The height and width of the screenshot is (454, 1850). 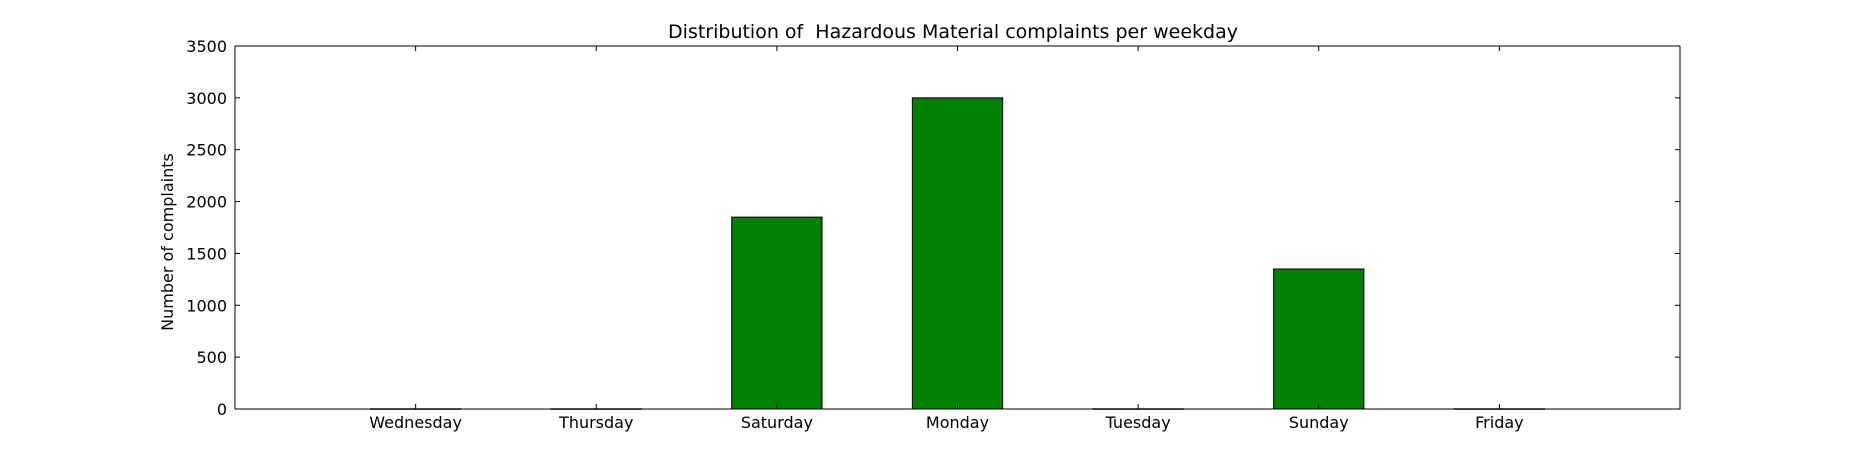 What do you see at coordinates (777, 313) in the screenshot?
I see `bar-saturday` at bounding box center [777, 313].